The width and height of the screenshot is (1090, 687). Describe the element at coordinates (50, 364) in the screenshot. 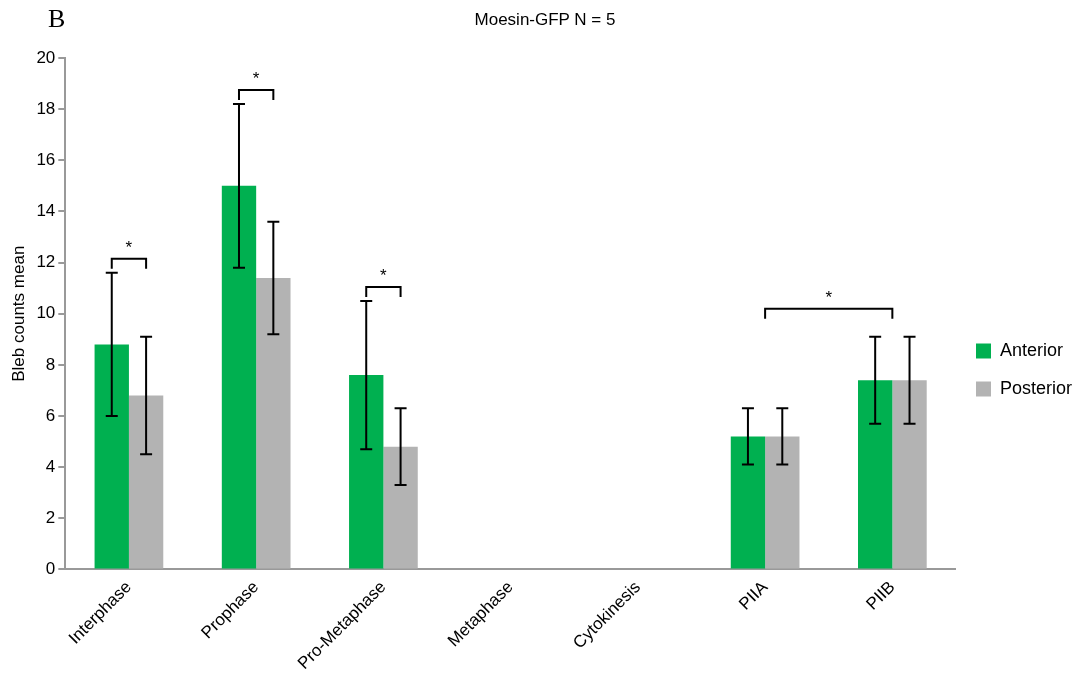

I see `y-tick-label: 8` at that location.